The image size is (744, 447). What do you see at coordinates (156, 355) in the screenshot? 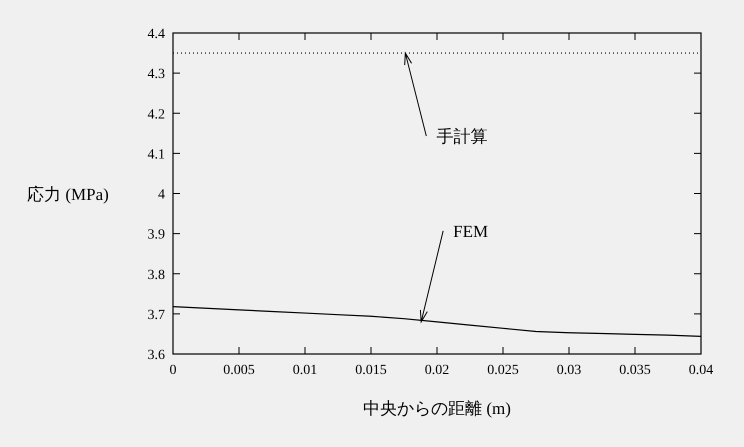
I see `y-tick-label: 3.6` at bounding box center [156, 355].